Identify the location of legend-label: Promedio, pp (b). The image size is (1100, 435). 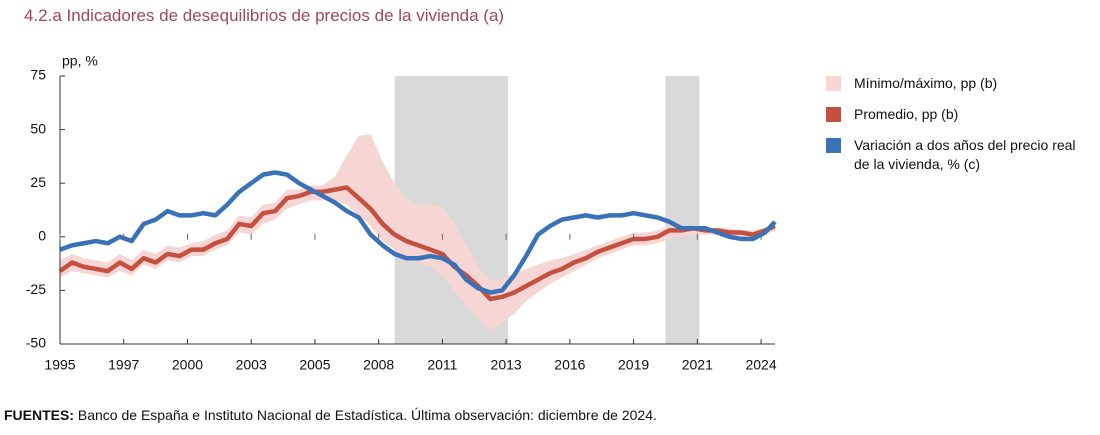
(906, 114).